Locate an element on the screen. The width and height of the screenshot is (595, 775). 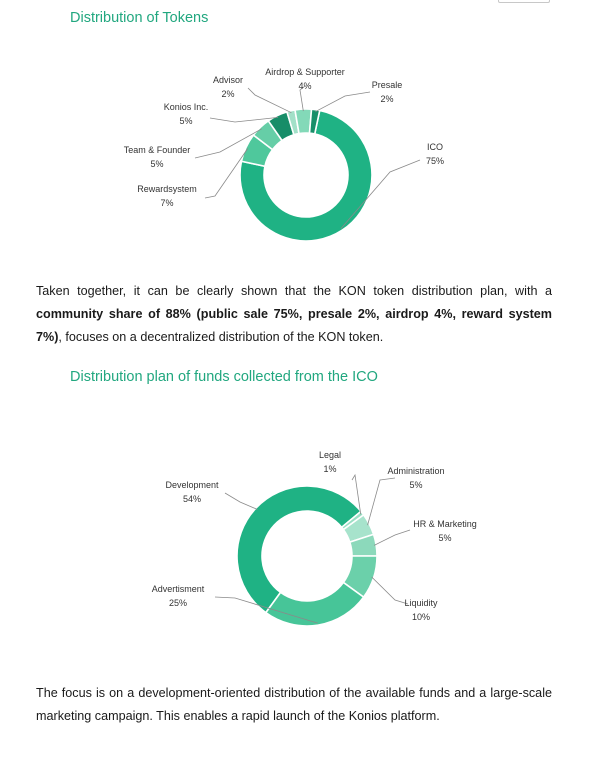
tokens-distribution-heading: Distribution of Tokens is located at coordinates (139, 18).